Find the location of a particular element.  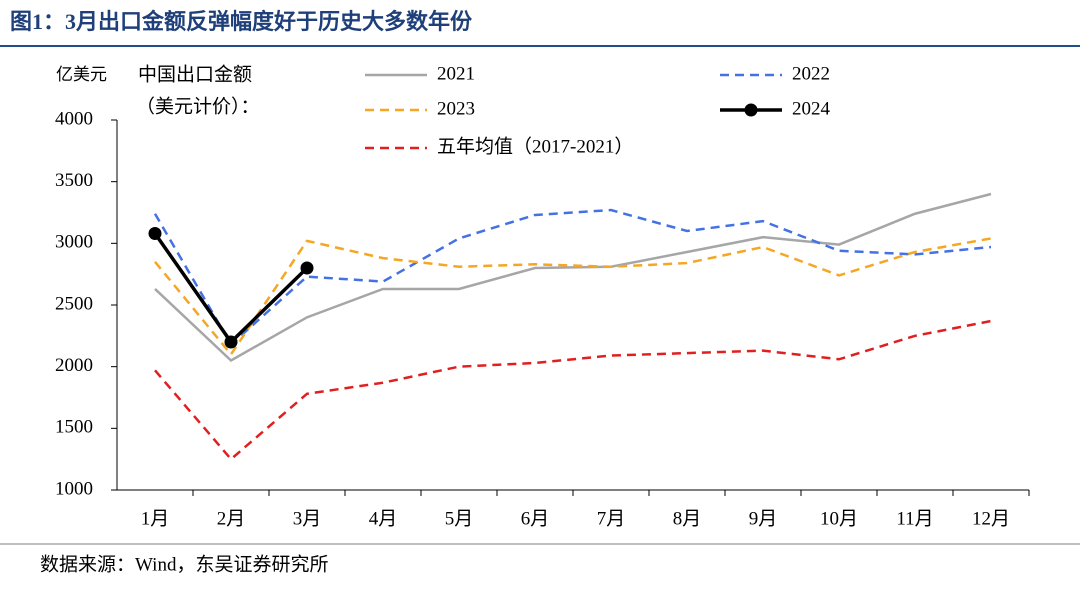

y-tick-label: 4000 is located at coordinates (74, 118).